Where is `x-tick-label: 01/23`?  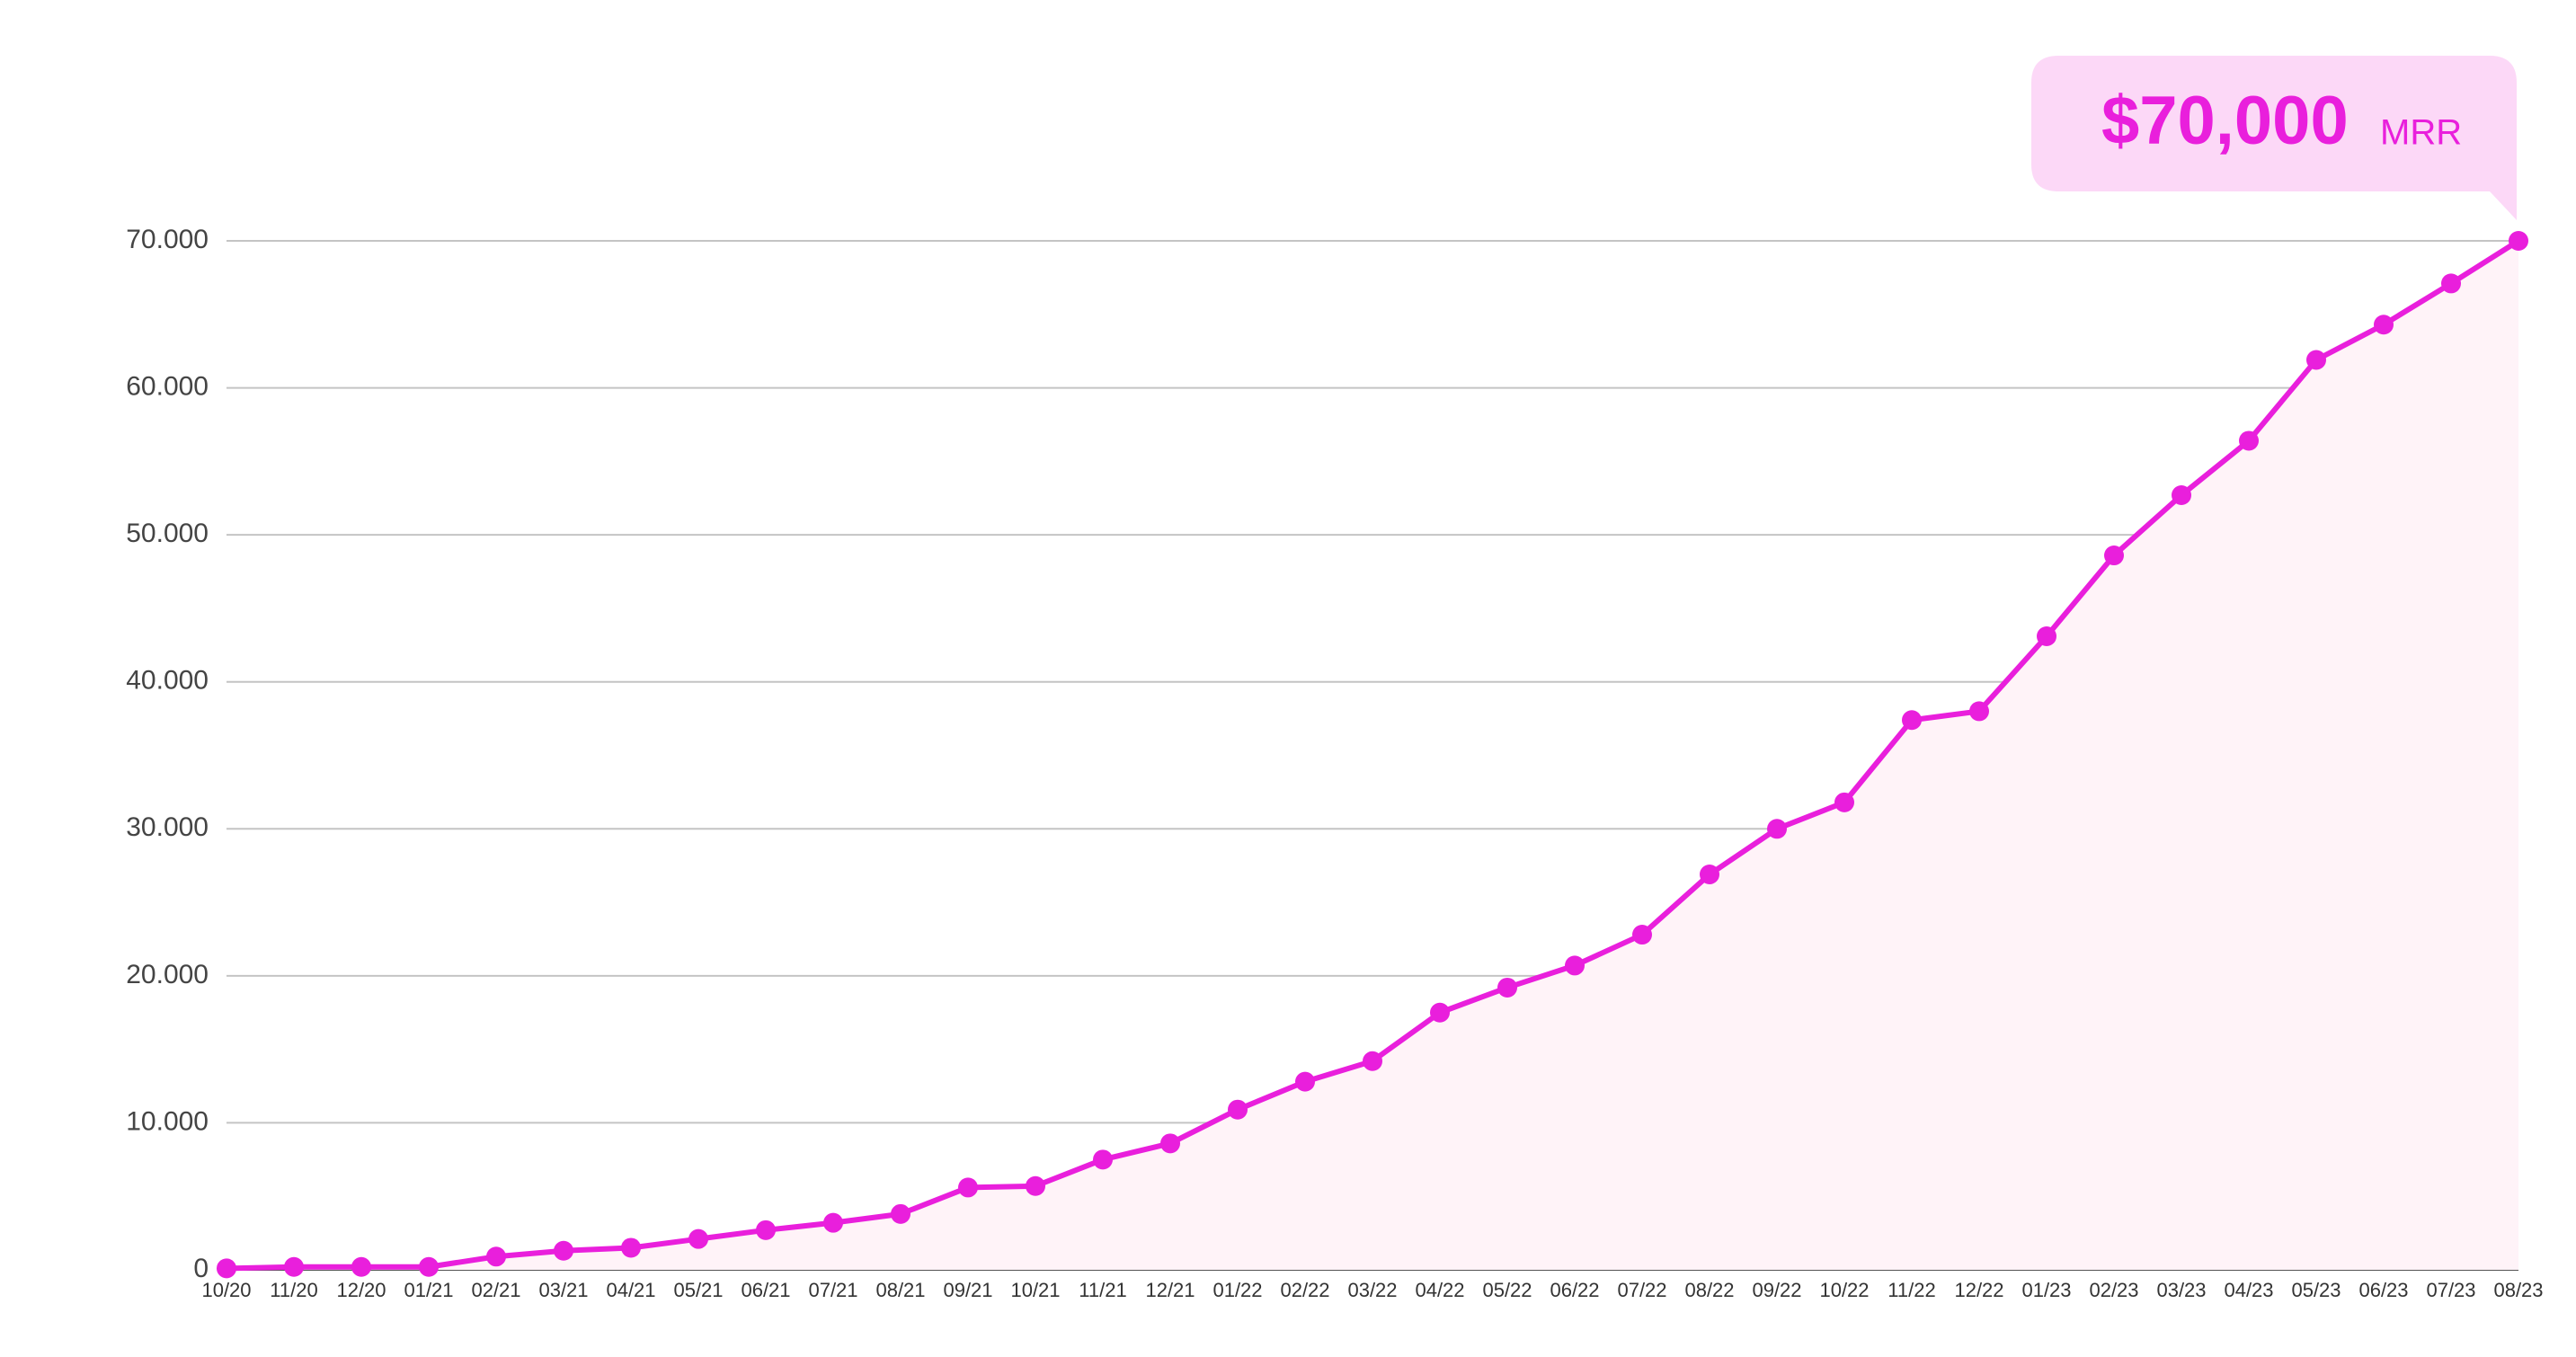 x-tick-label: 01/23 is located at coordinates (2046, 1290).